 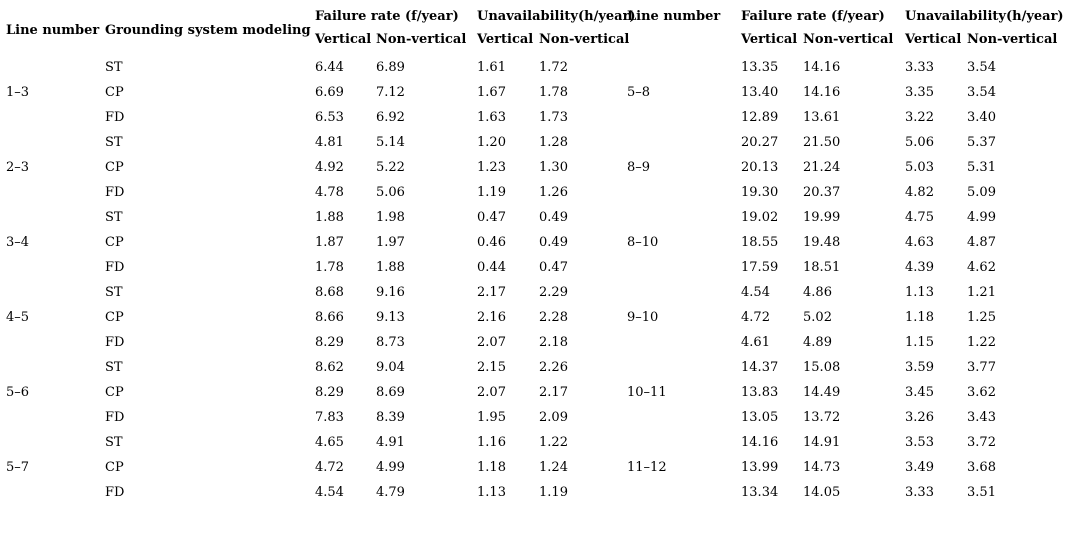 I want to click on value-cell-left: 1.16, so click(x=491, y=442).